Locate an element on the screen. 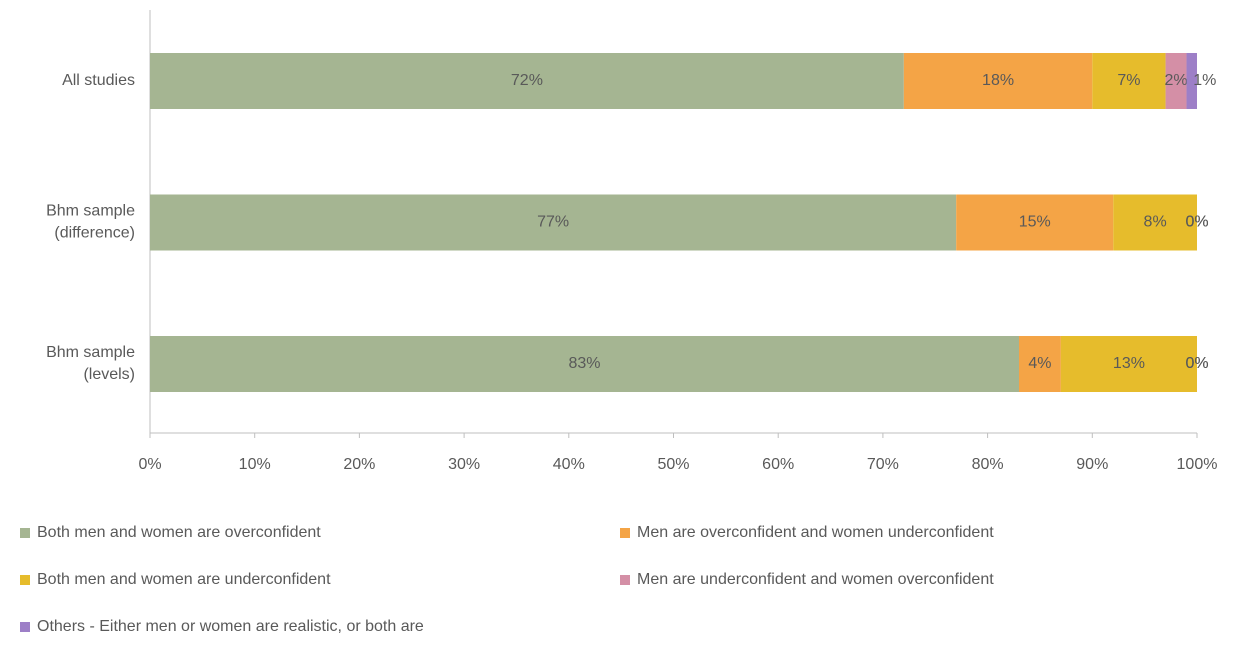  value-label: 13% is located at coordinates (1129, 363).